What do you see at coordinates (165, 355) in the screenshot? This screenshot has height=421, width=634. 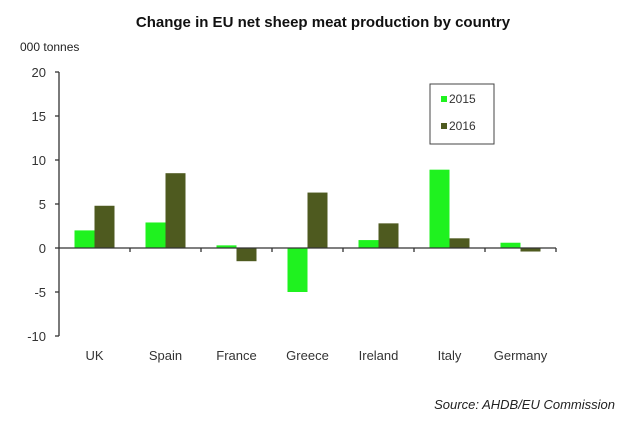 I see `x-category-label: Spain` at bounding box center [165, 355].